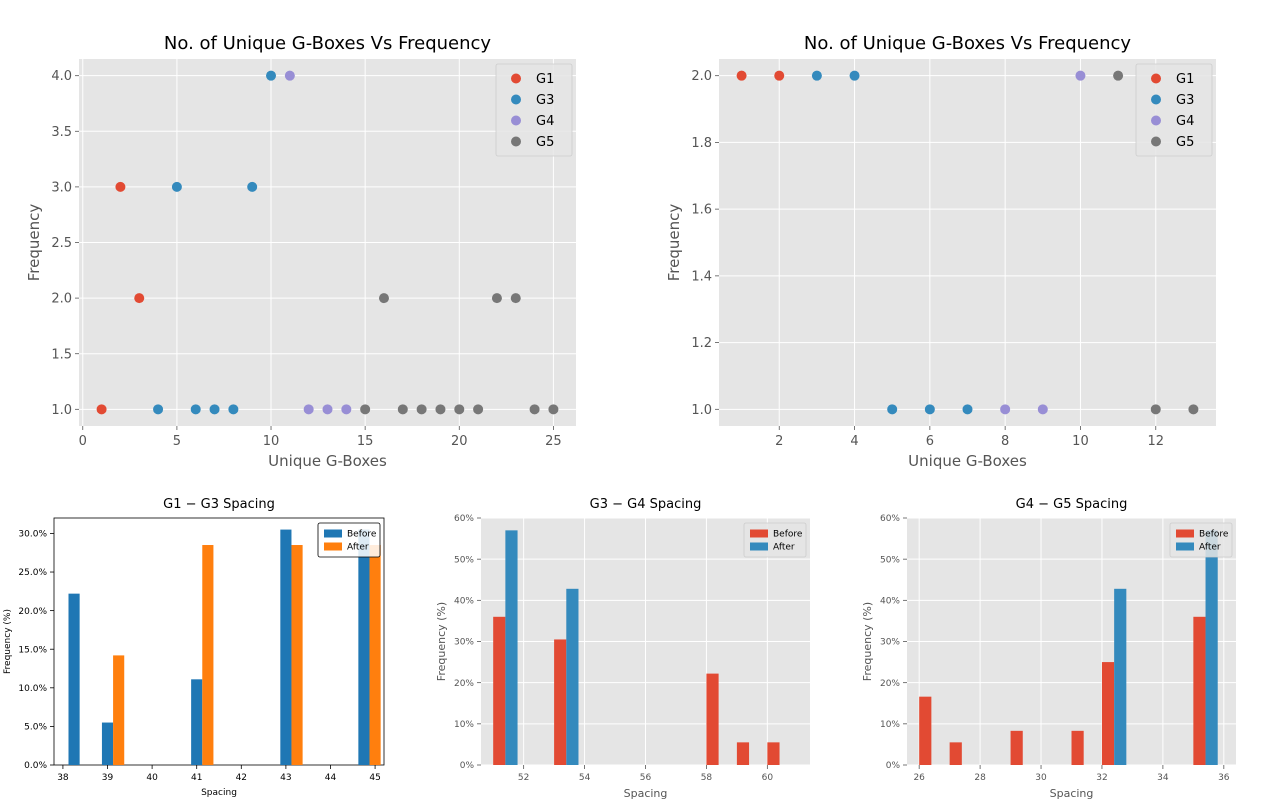 This screenshot has height=800, width=1280. What do you see at coordinates (464, 725) in the screenshot?
I see `y-tick-label: 10%` at bounding box center [464, 725].